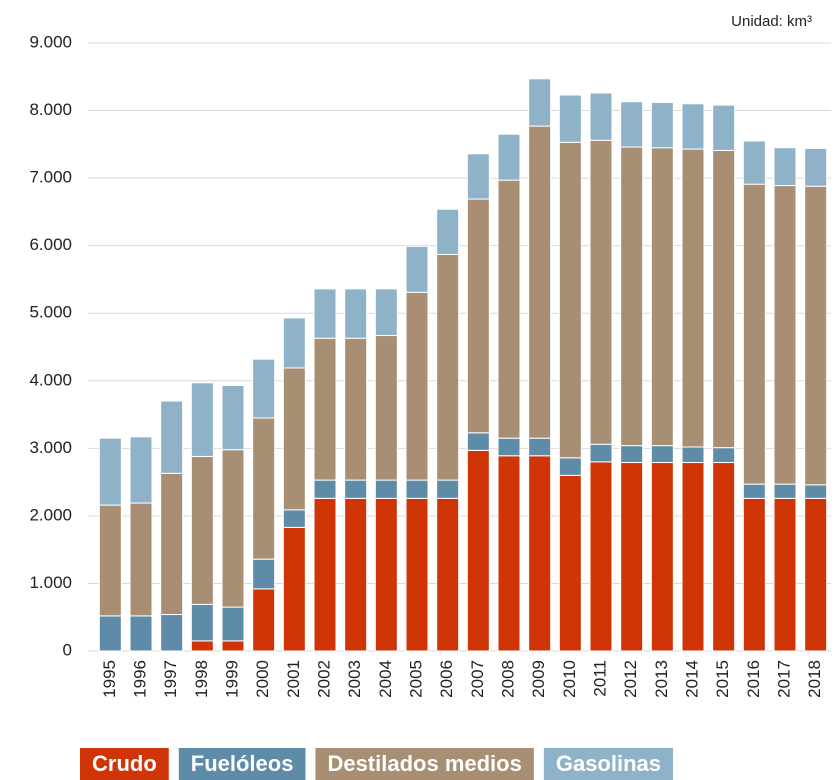 Image resolution: width=836 pixels, height=780 pixels. I want to click on x-tick-label: 2018, so click(814, 679).